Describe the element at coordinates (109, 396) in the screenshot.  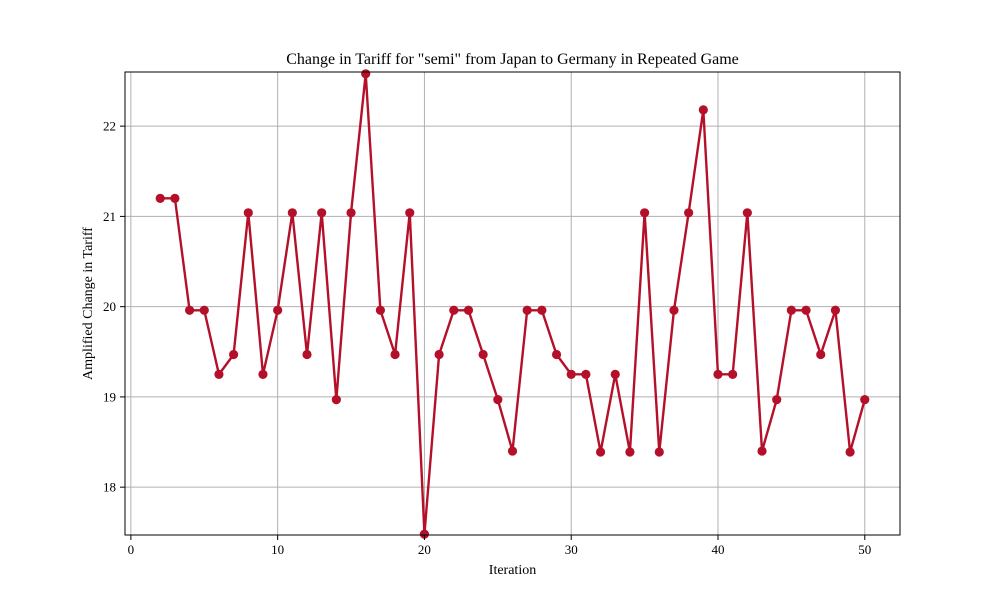
I see `y-tick-label: 19` at that location.